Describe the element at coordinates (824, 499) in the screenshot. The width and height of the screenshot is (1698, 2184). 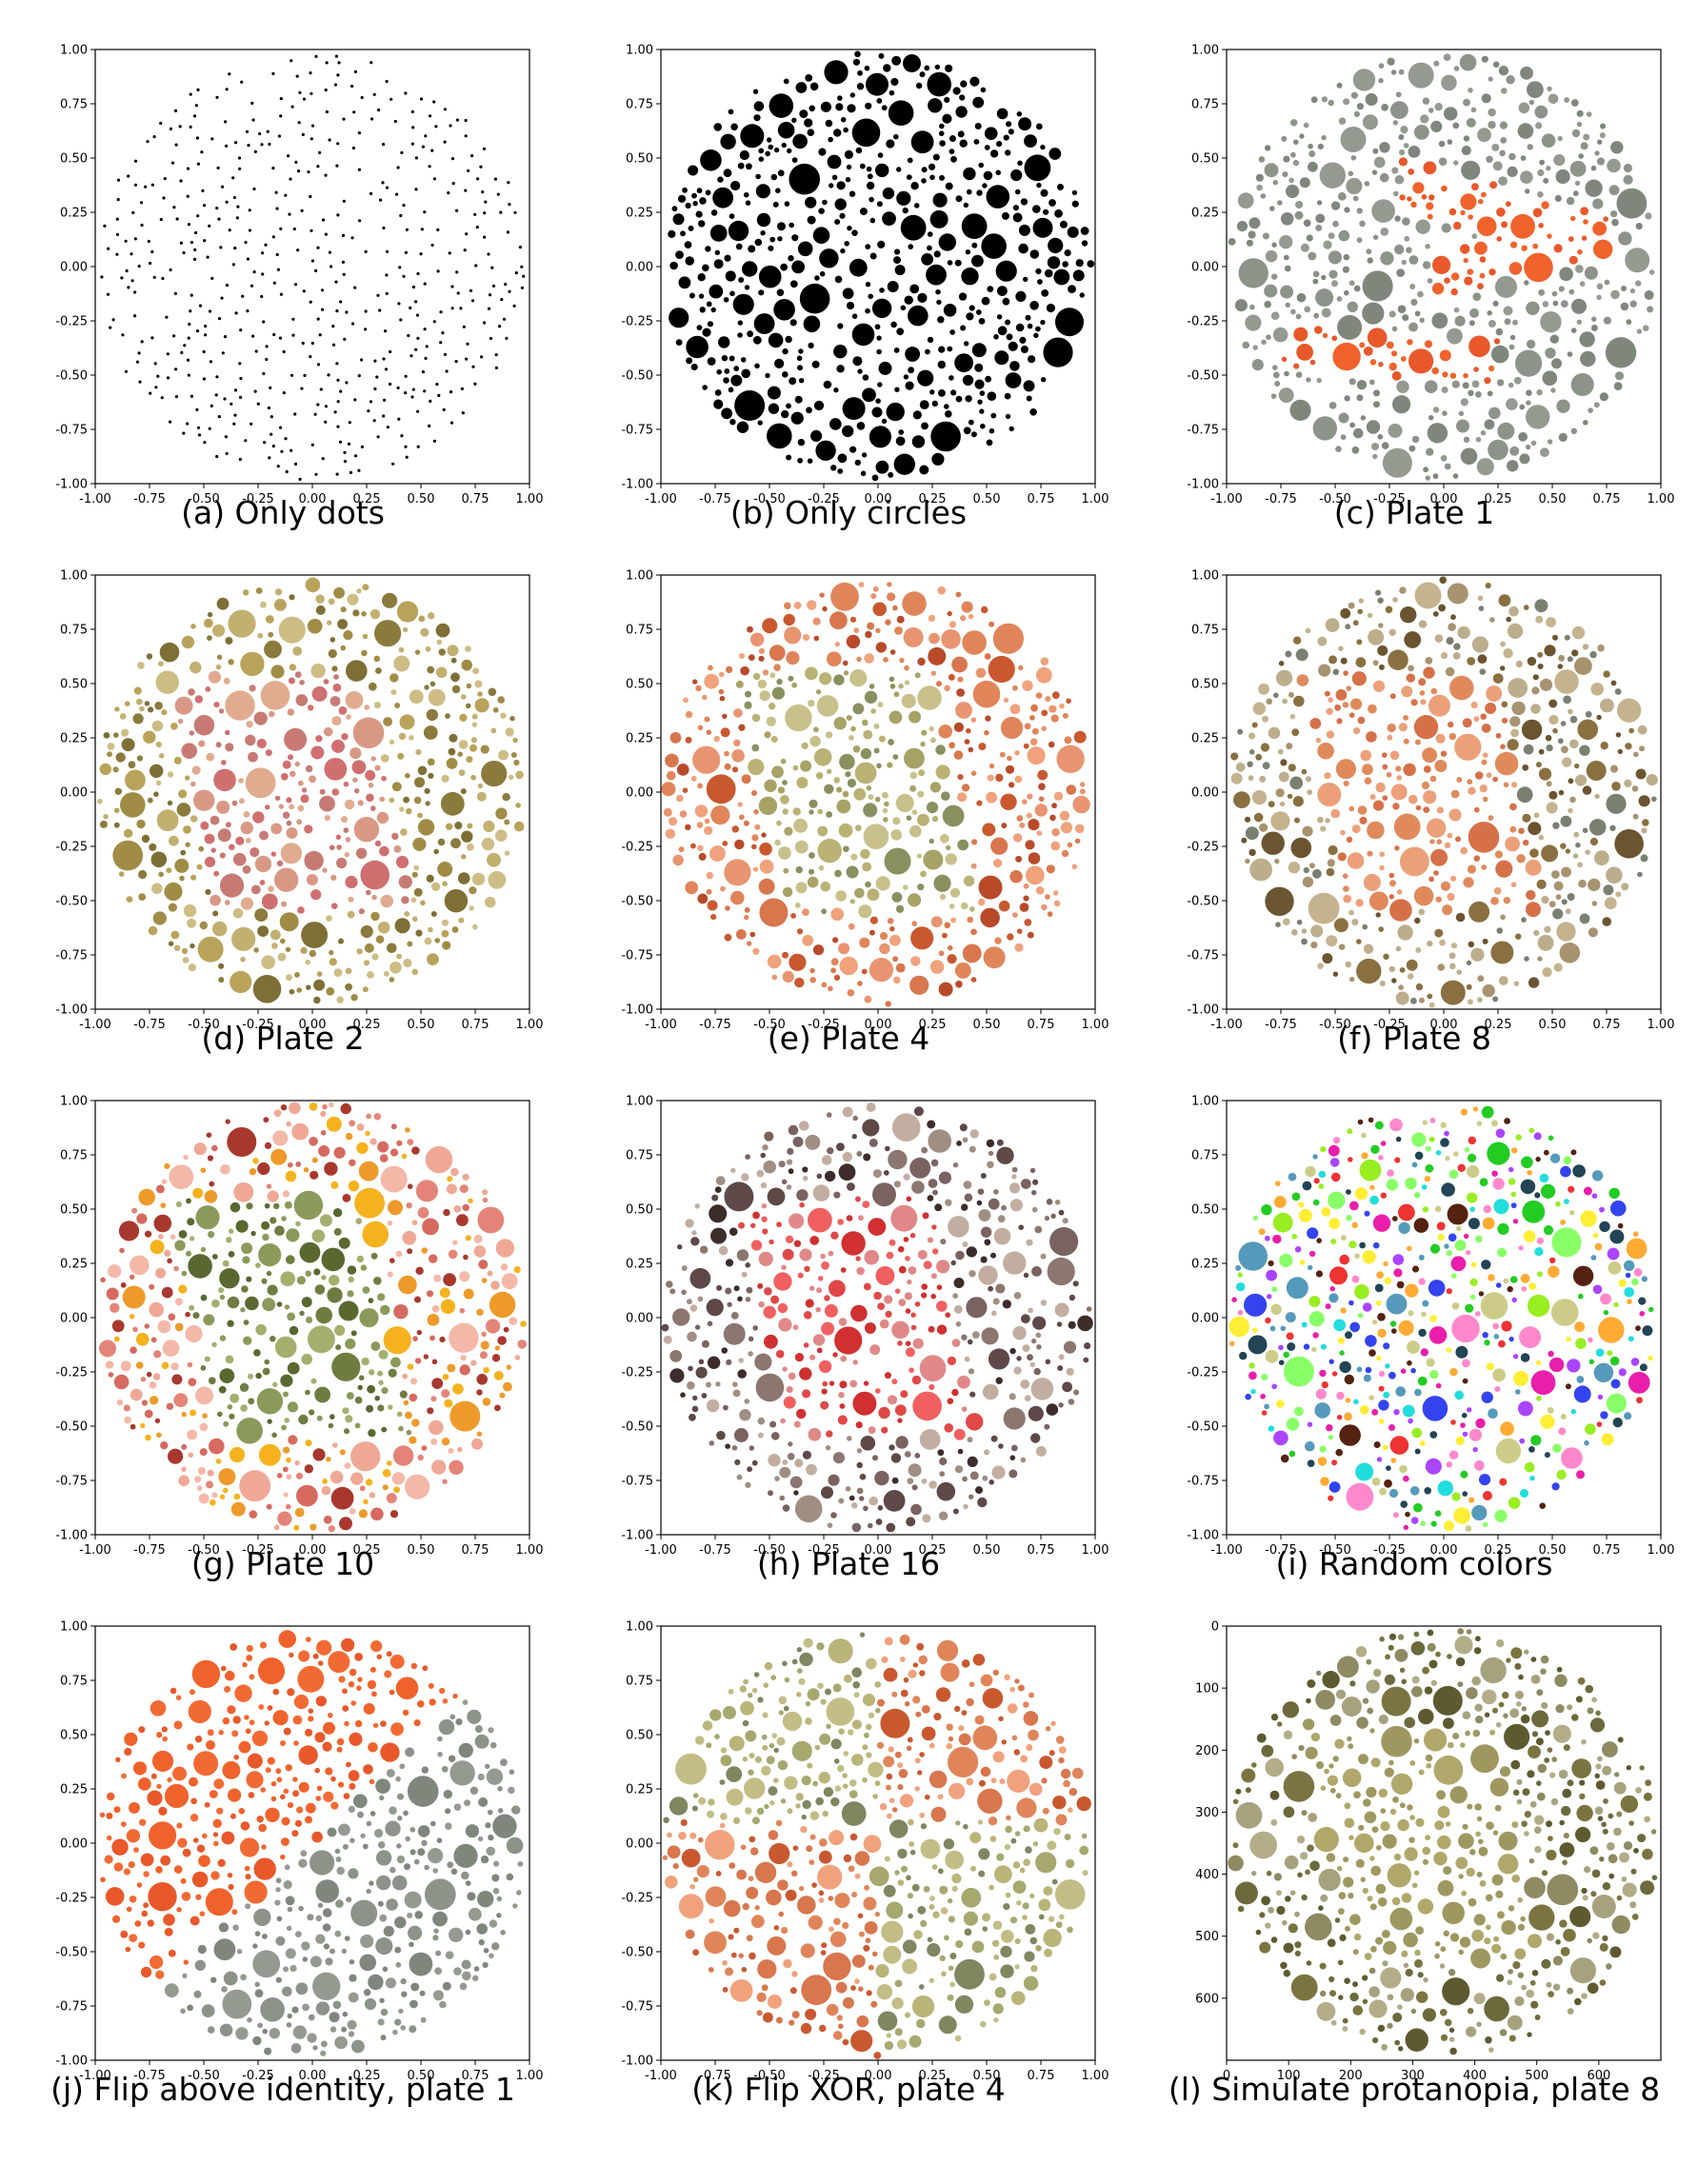
I see `x-tick-label: -0.25` at that location.